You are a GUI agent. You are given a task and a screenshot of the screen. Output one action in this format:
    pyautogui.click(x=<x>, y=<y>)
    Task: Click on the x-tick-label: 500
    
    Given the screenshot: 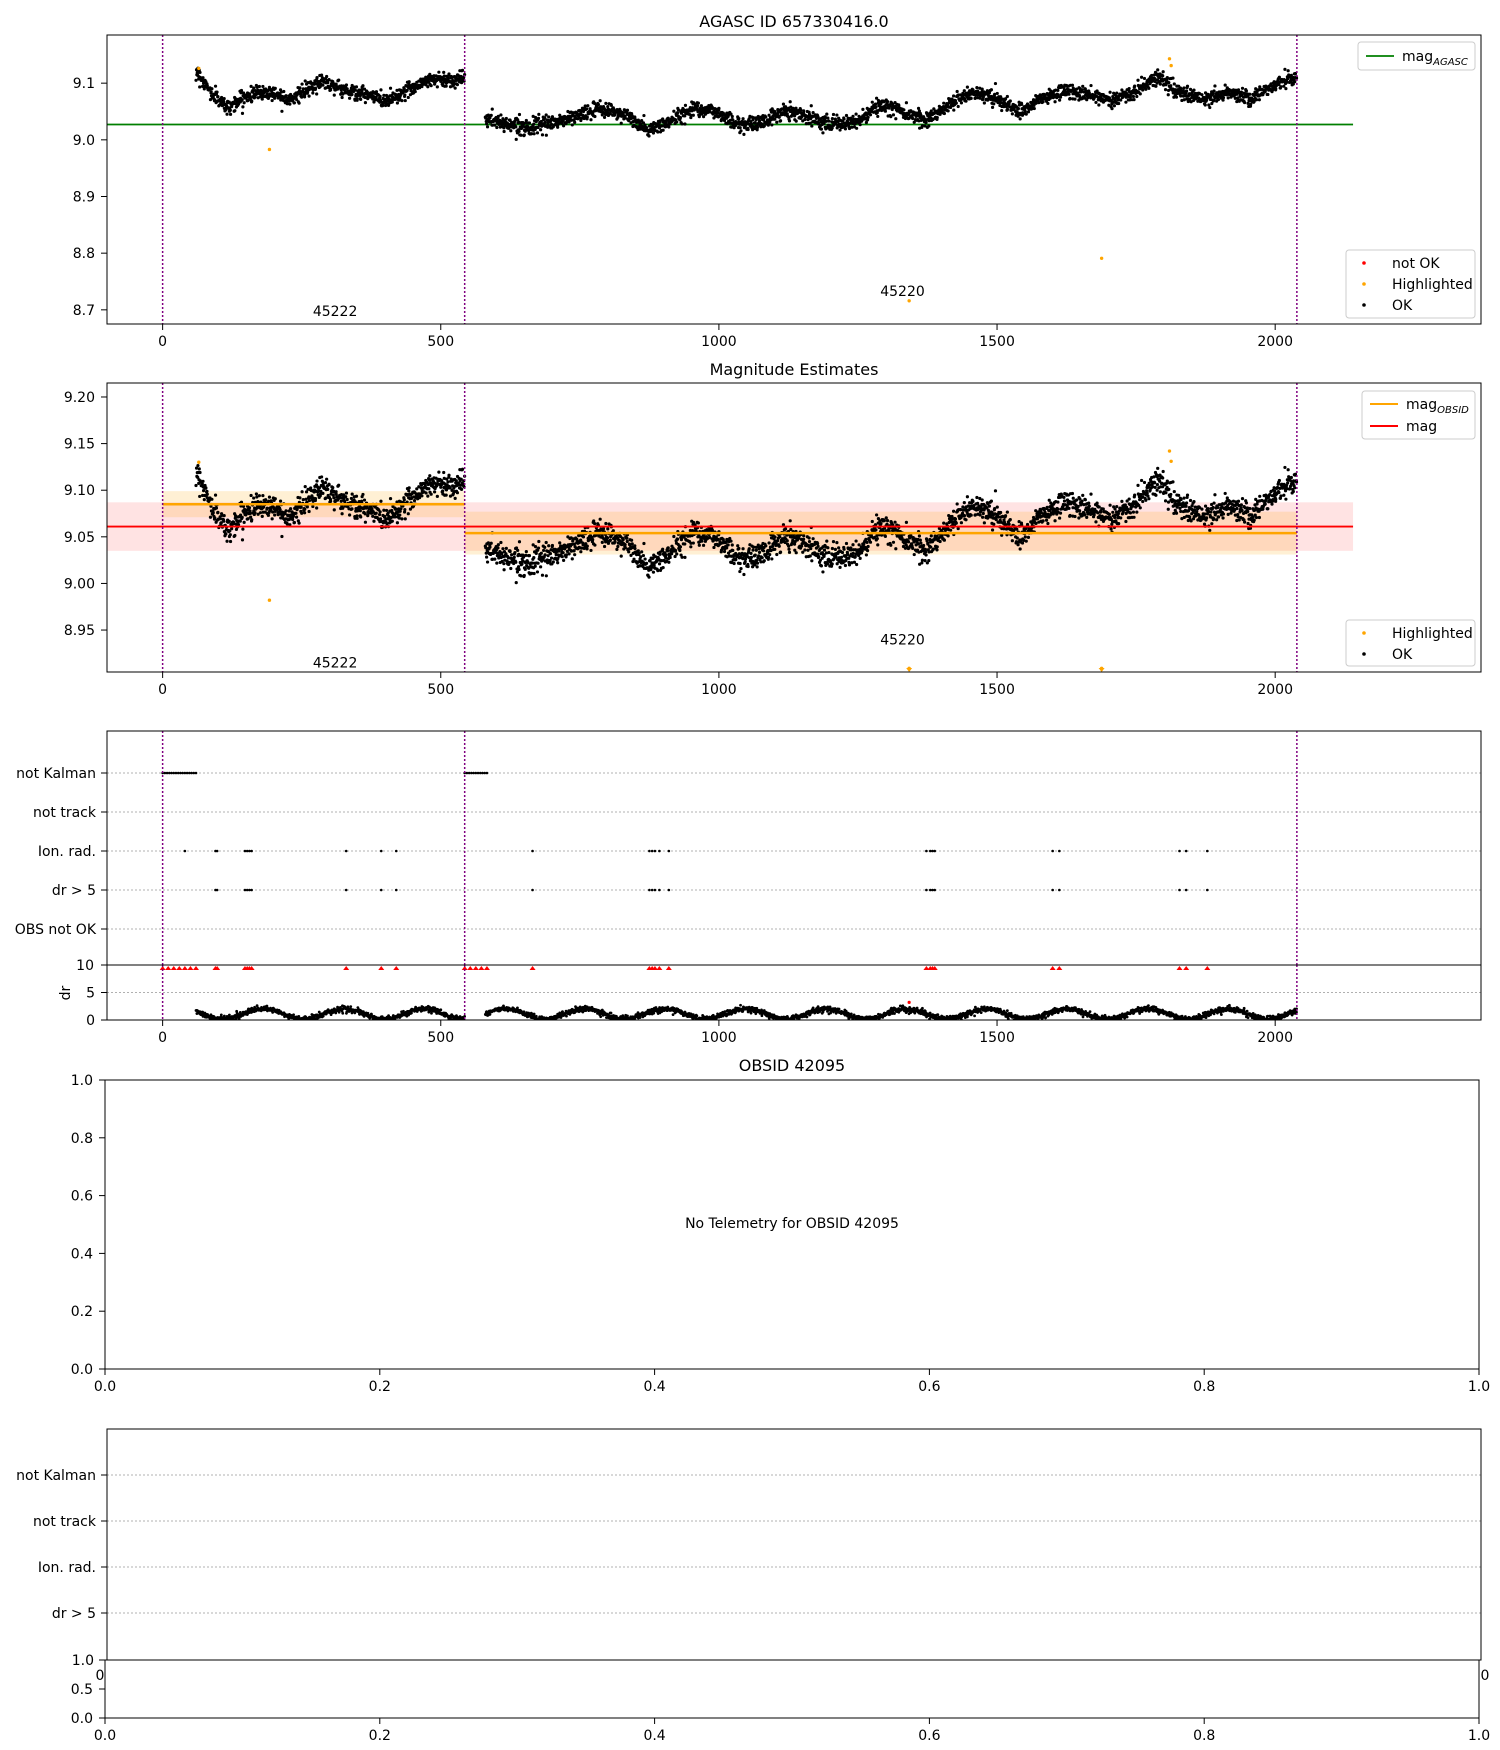 What is the action you would take?
    pyautogui.click(x=440, y=342)
    